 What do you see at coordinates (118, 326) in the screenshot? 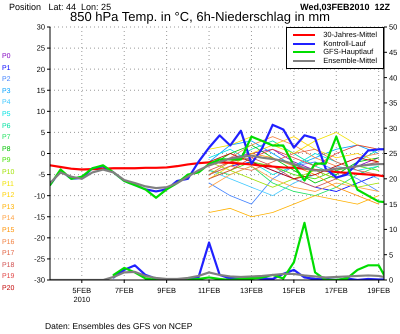
I see `text: Daten: Ensembles des GFS von NCEP` at bounding box center [118, 326].